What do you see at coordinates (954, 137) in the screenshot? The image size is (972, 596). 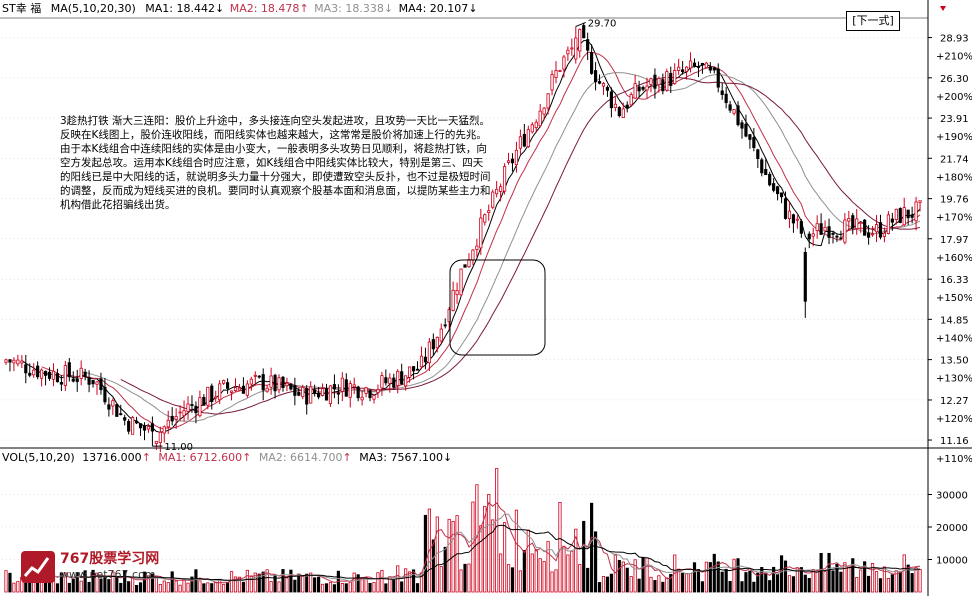 I see `percent-tick-label: +190%` at bounding box center [954, 137].